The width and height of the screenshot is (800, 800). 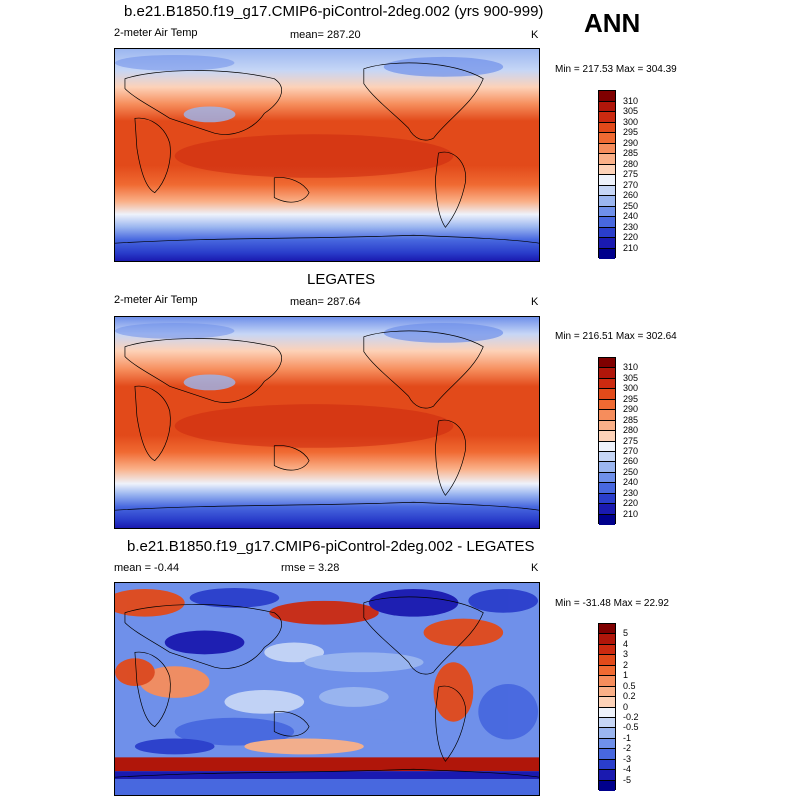 What do you see at coordinates (631, 174) in the screenshot?
I see `cbar1-label: 275` at bounding box center [631, 174].